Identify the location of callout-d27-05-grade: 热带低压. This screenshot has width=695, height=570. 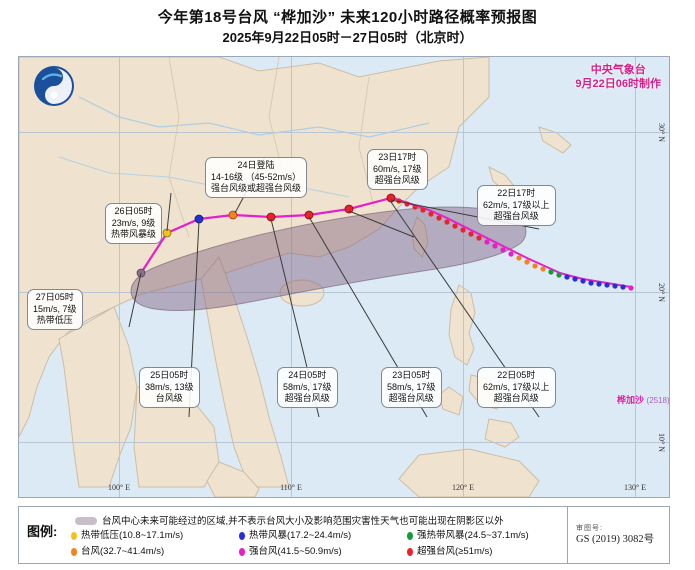
(54, 320).